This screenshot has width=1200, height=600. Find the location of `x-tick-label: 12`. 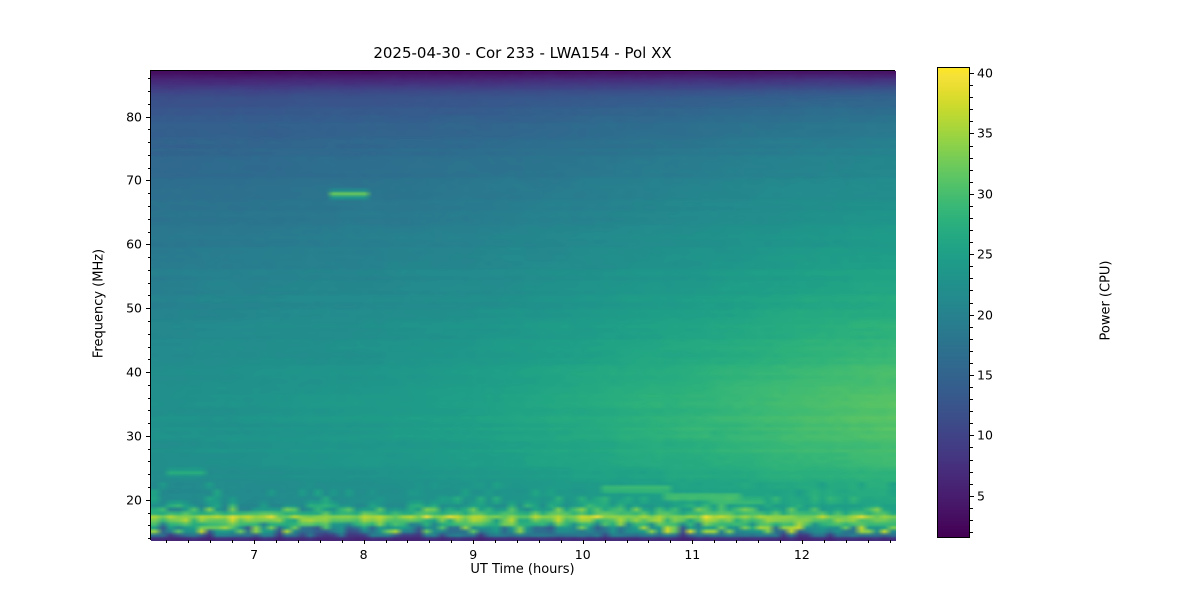

x-tick-label: 12 is located at coordinates (801, 554).